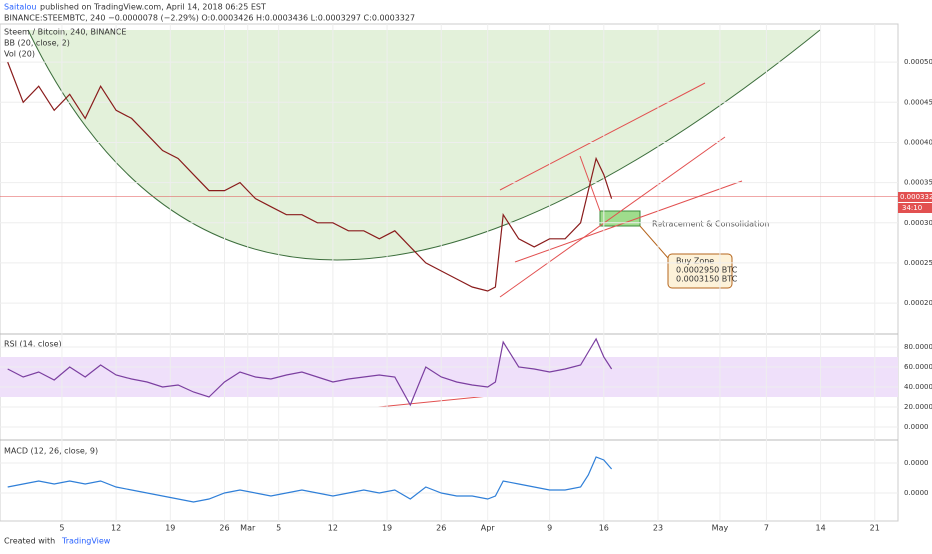 Image resolution: width=932 pixels, height=554 pixels. Describe the element at coordinates (918, 407) in the screenshot. I see `y-tick-label: 20.0000` at that location.